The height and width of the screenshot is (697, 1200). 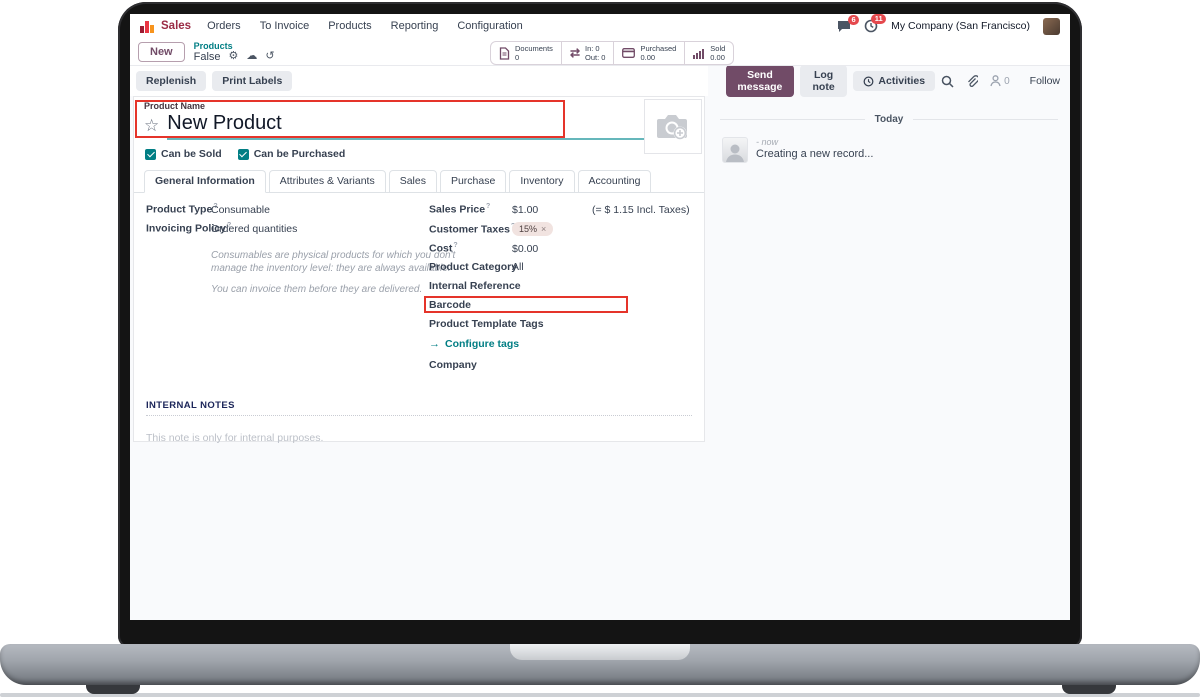 I want to click on tab-general-information: General Information, so click(x=205, y=181).